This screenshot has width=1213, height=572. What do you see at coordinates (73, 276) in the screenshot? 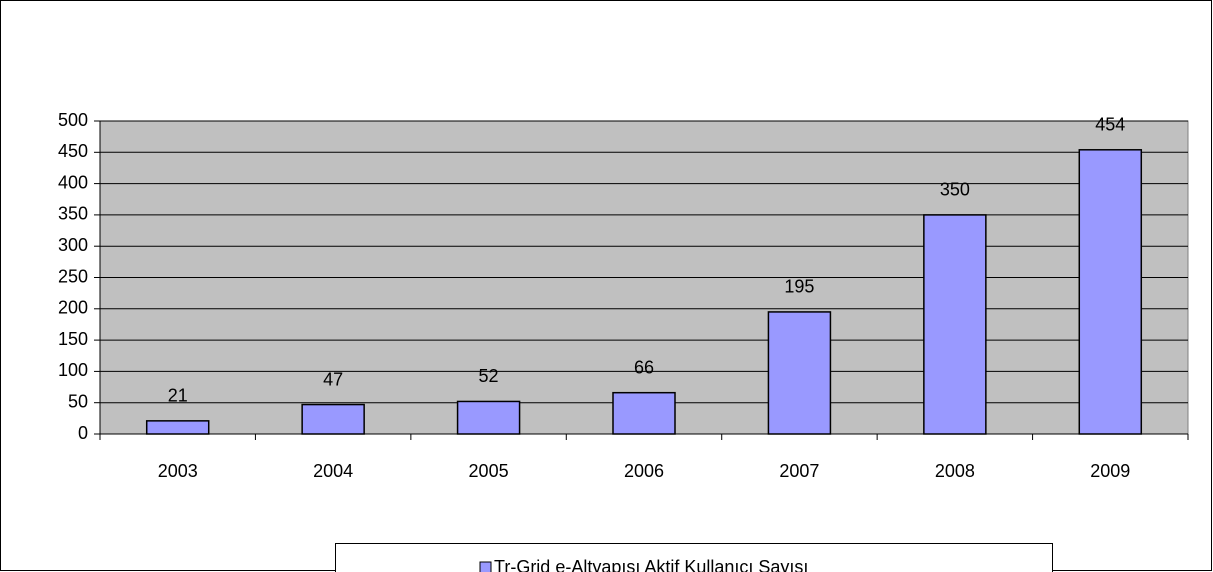
I see `y-tick-label: 250` at bounding box center [73, 276].